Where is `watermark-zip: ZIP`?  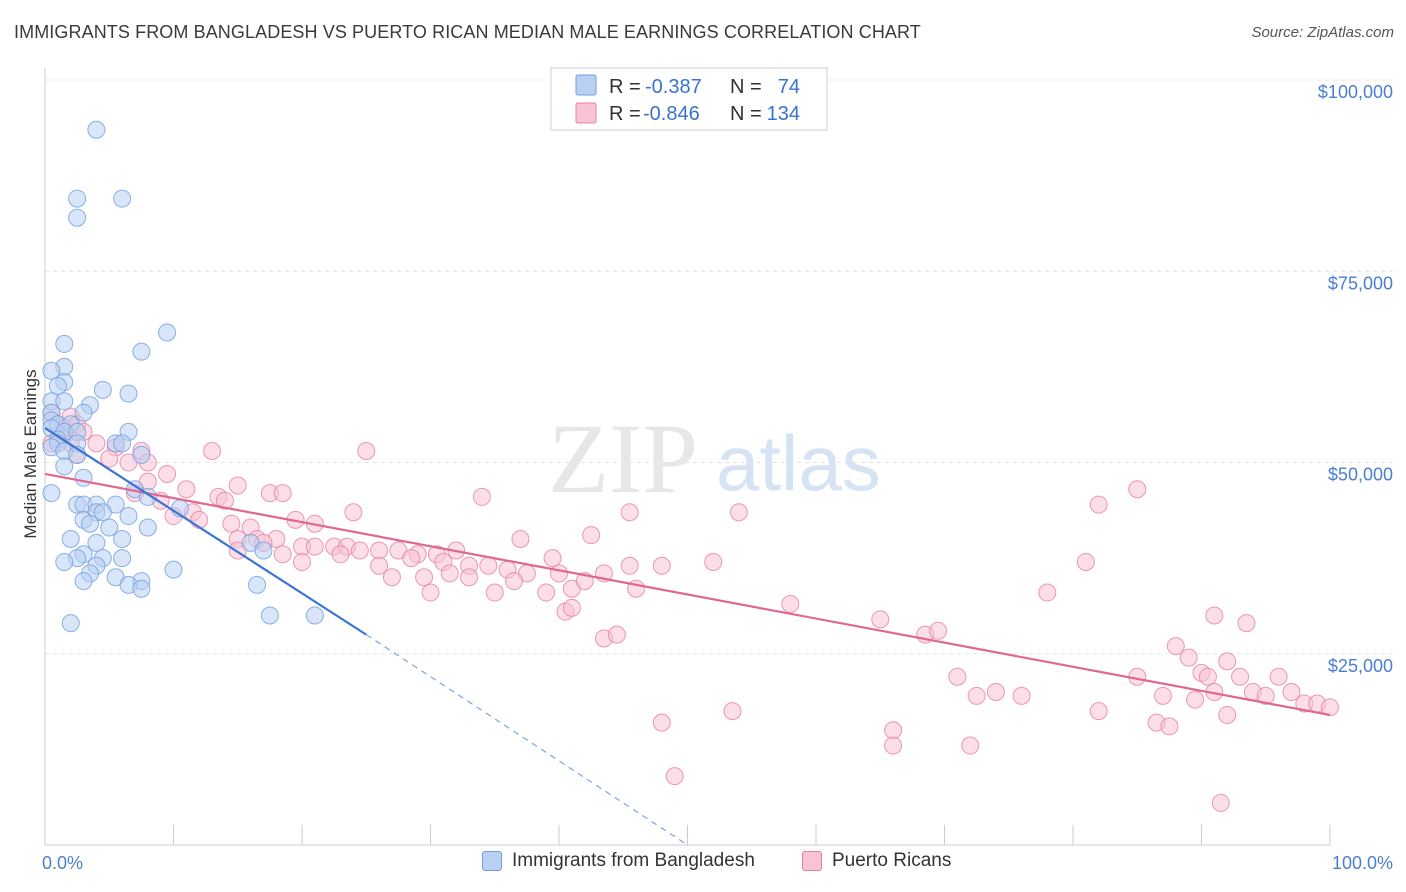 watermark-zip: ZIP is located at coordinates (623, 458).